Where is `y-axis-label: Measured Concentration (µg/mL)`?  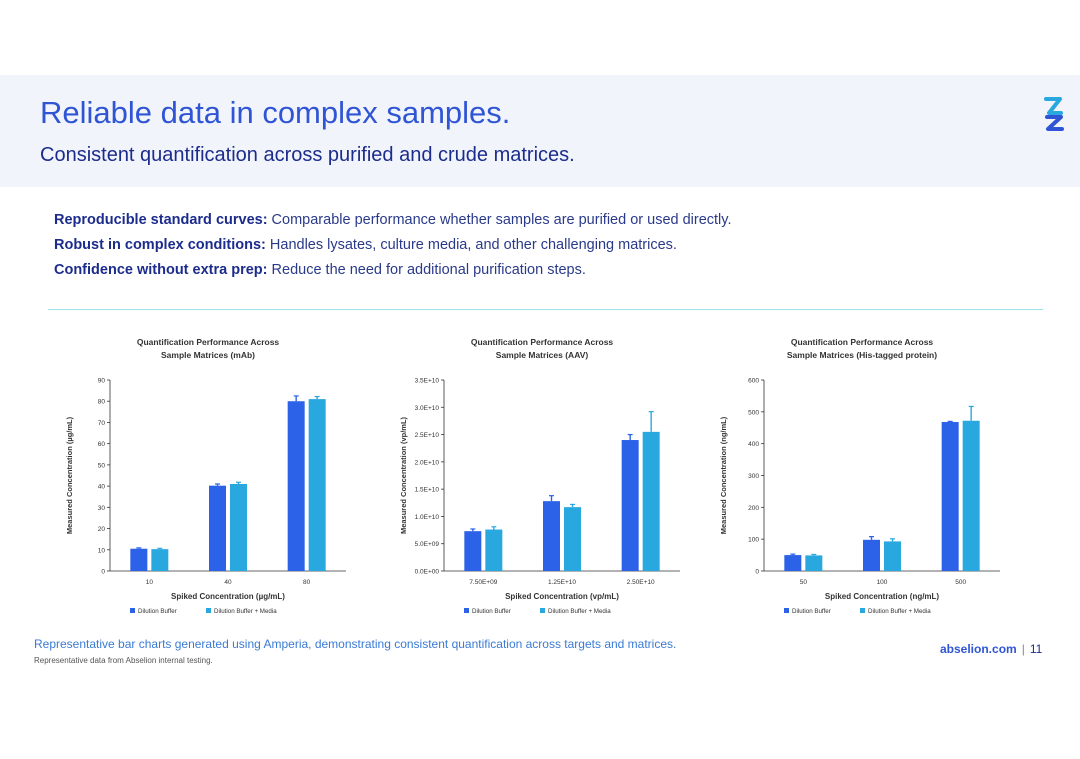 y-axis-label: Measured Concentration (µg/mL) is located at coordinates (69, 475).